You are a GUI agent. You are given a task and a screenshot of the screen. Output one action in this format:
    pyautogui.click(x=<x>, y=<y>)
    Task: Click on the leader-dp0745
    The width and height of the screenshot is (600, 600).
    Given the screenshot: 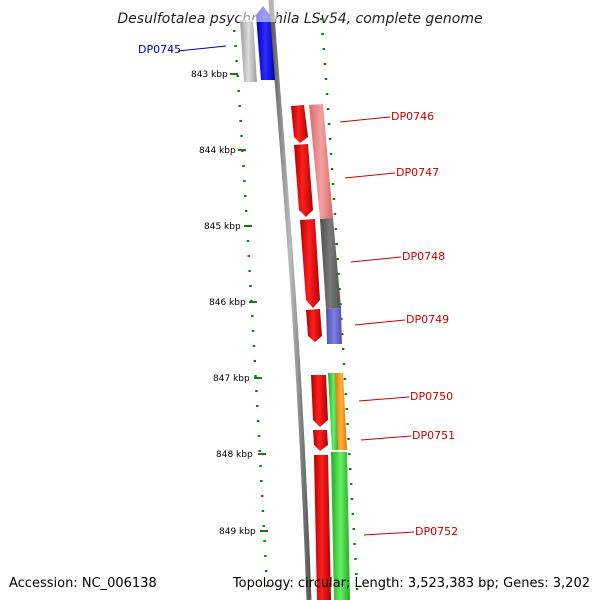 What is the action you would take?
    pyautogui.click(x=202, y=48)
    